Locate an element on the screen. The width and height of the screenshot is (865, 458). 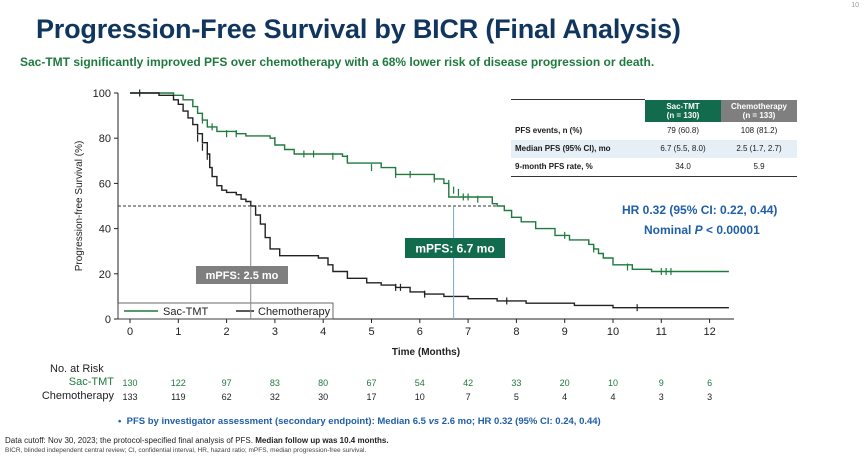
x-tick-label: 11 is located at coordinates (661, 332).